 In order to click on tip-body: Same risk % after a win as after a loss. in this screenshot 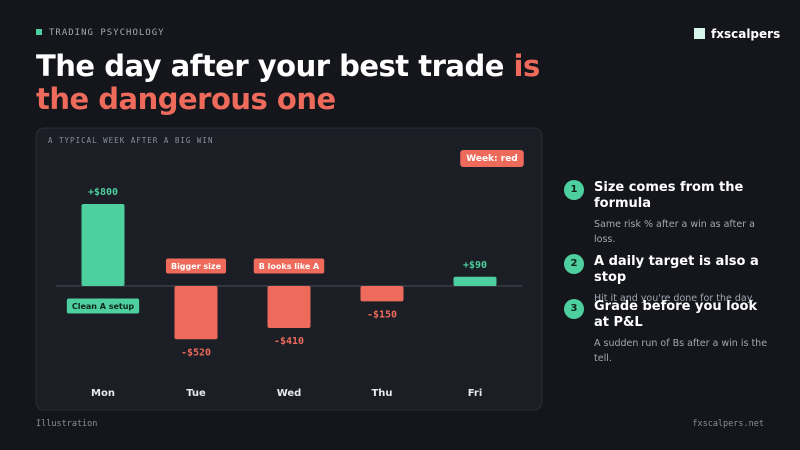, I will do `click(674, 232)`.